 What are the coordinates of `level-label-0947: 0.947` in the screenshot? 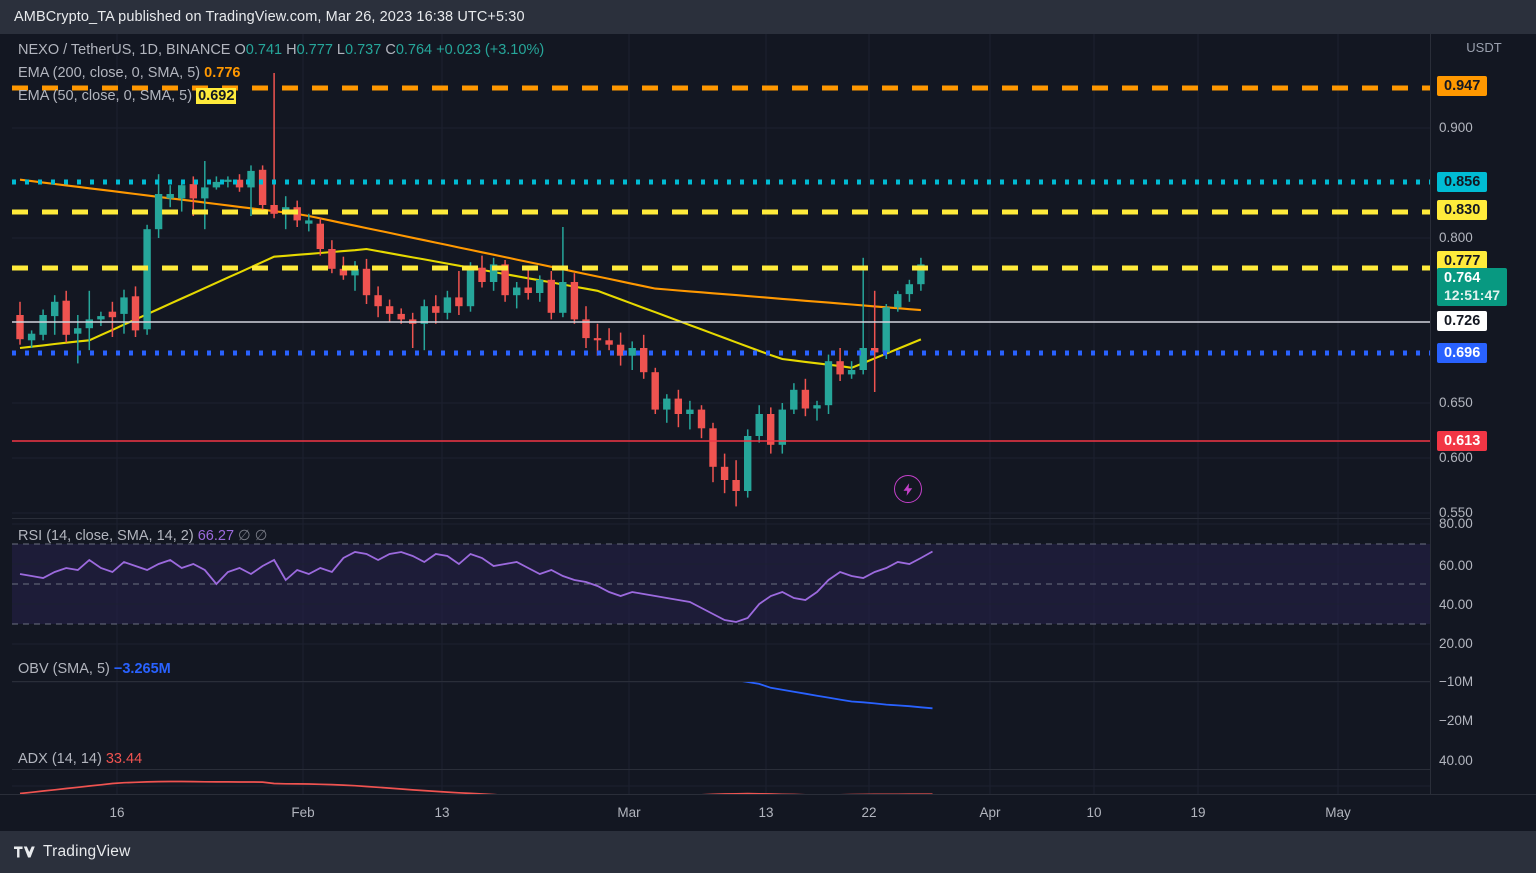 It's located at (1462, 86).